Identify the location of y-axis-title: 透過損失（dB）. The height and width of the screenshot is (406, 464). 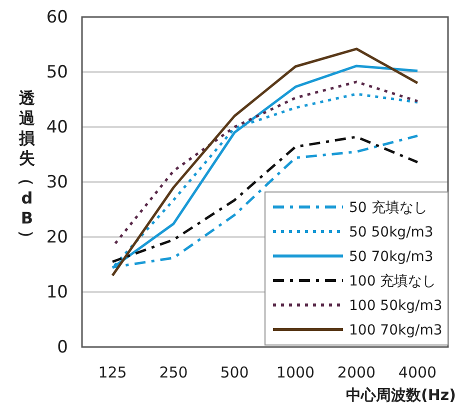
(27, 167).